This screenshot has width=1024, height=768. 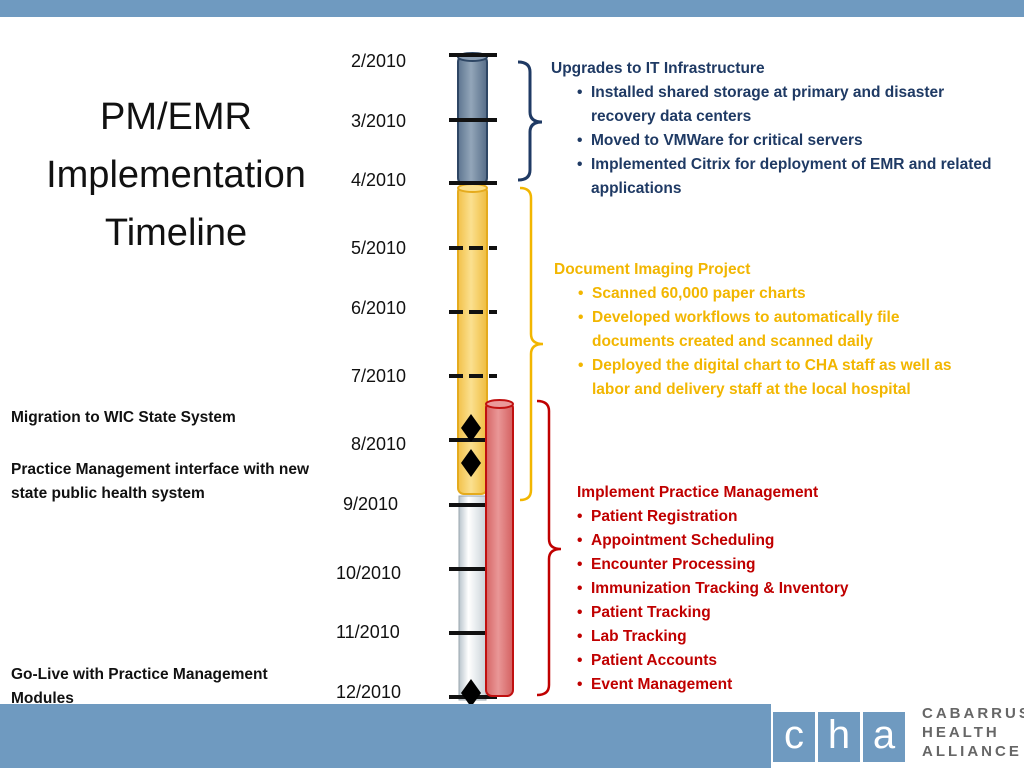 I want to click on it-phase-brace, so click(x=530, y=121).